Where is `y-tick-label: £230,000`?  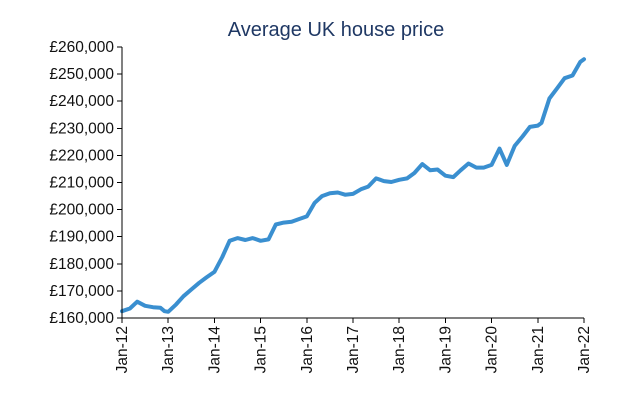
y-tick-label: £230,000 is located at coordinates (81, 128).